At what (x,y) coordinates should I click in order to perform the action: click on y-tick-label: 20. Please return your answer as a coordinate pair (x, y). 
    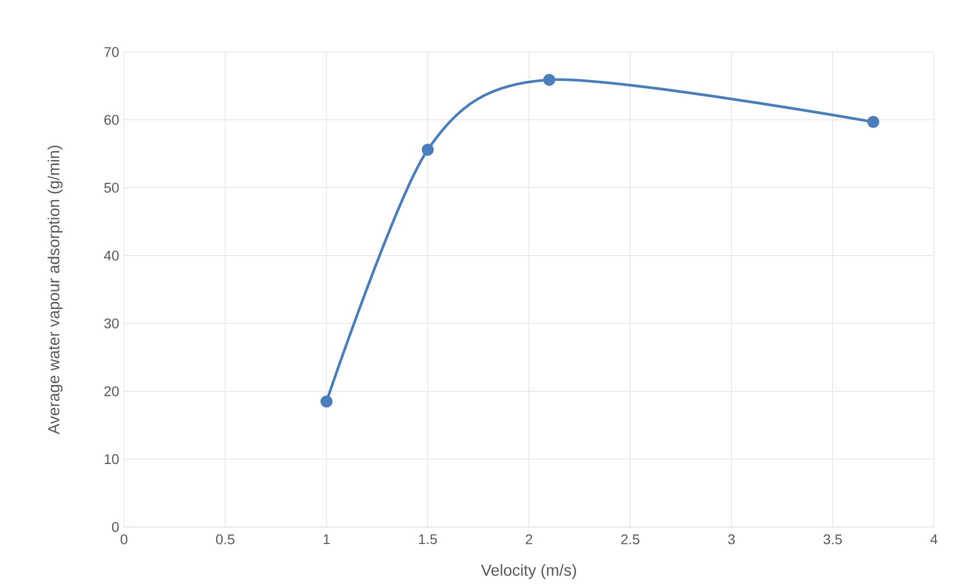
    Looking at the image, I should click on (111, 391).